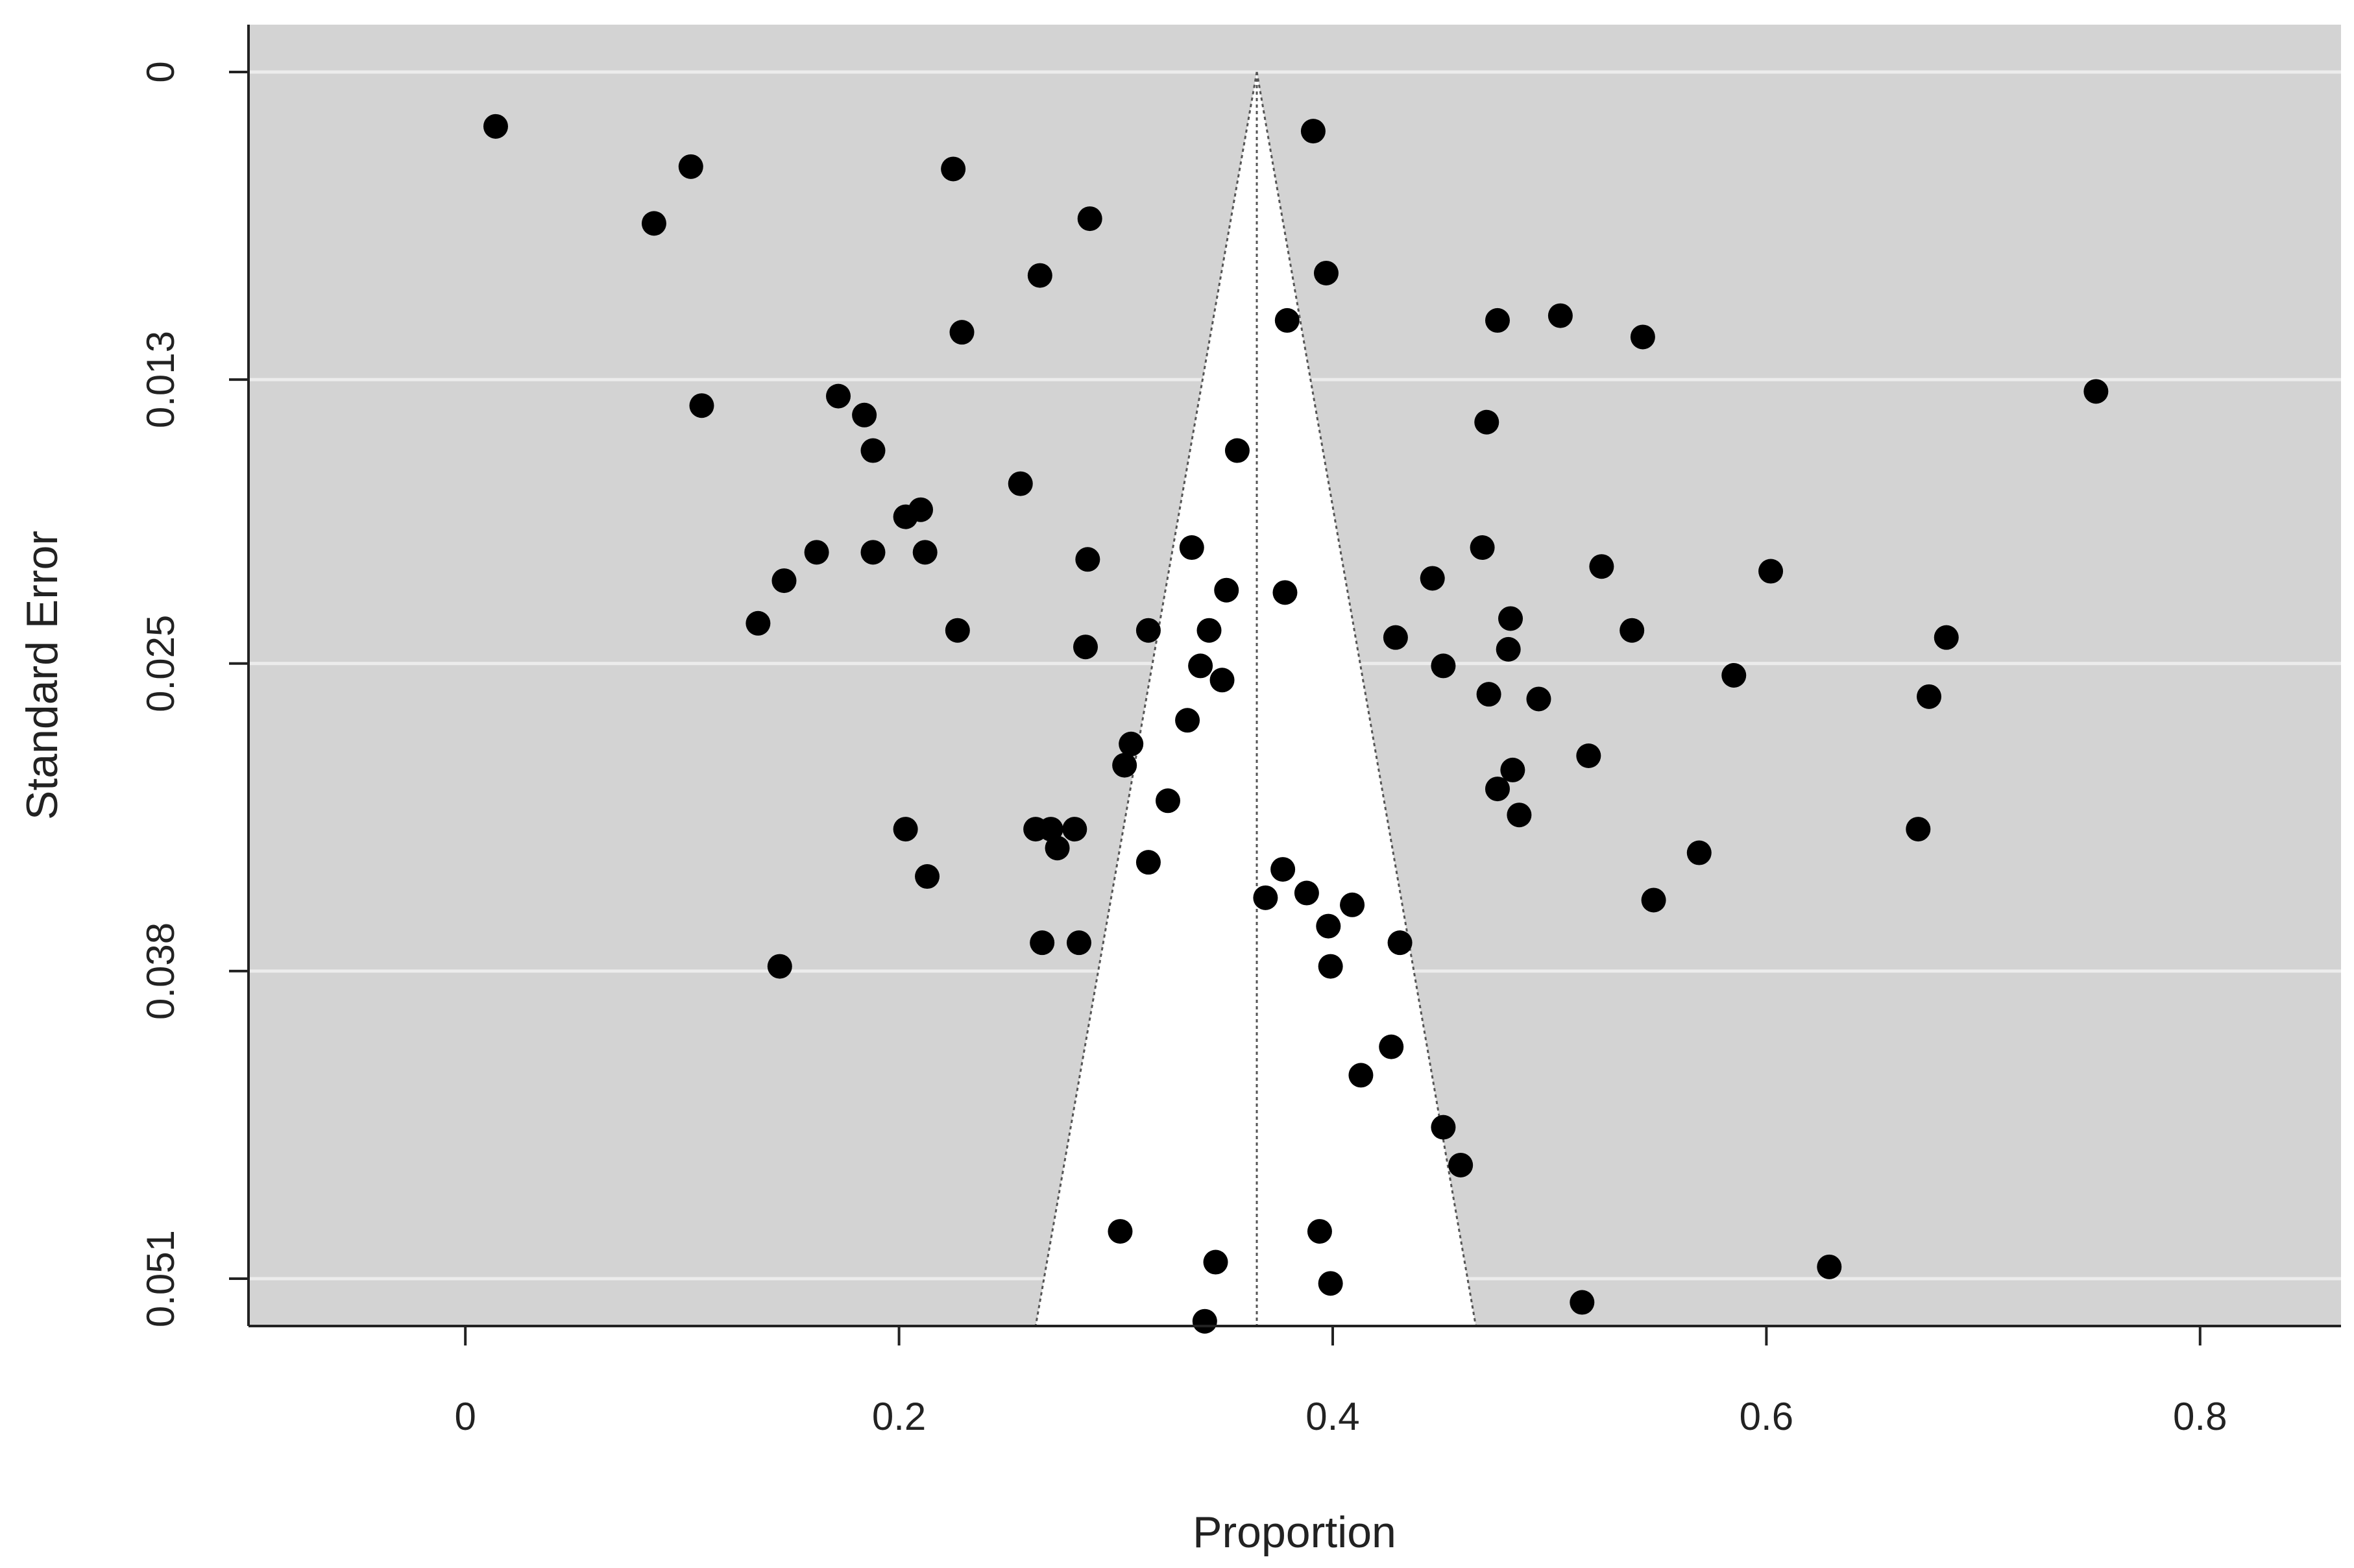 The image size is (2354, 1568). I want to click on x-axis-title: Proportion, so click(1294, 1532).